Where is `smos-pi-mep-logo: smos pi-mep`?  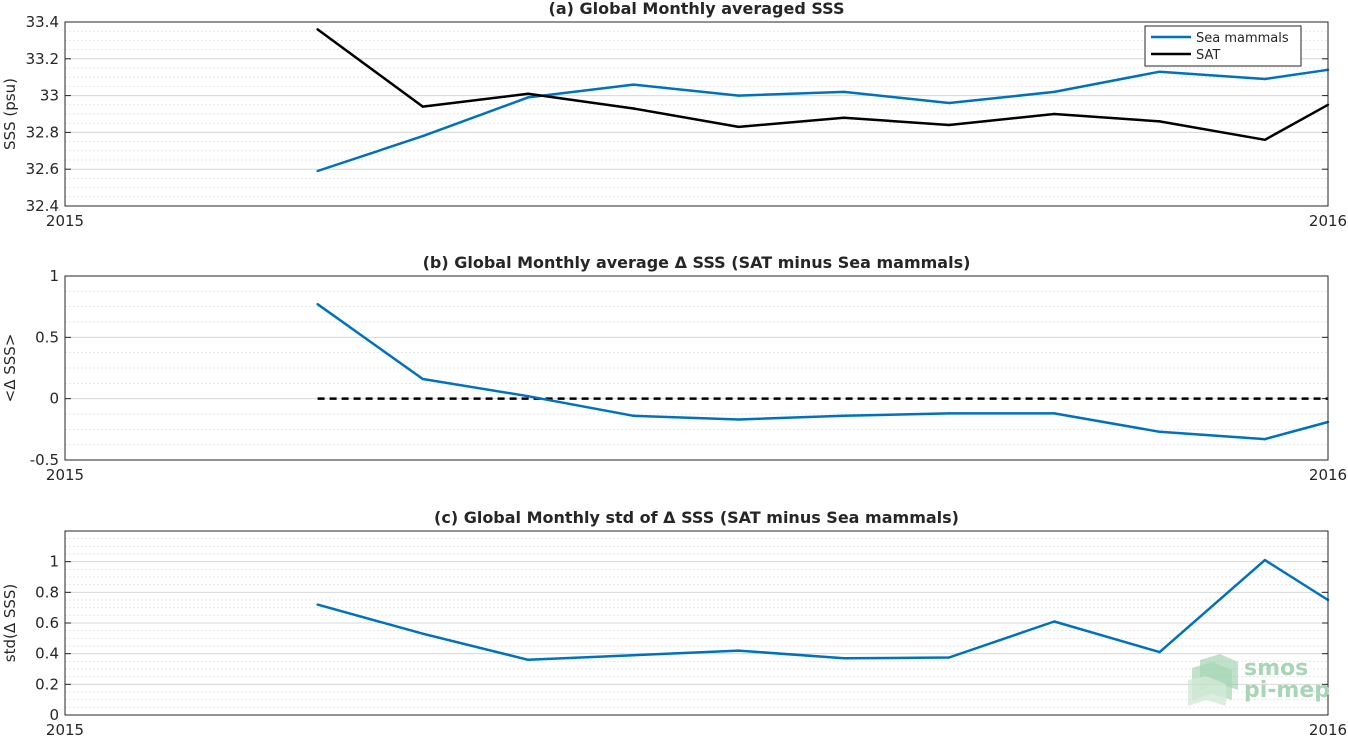
smos-pi-mep-logo: smos pi-mep is located at coordinates (1259, 680).